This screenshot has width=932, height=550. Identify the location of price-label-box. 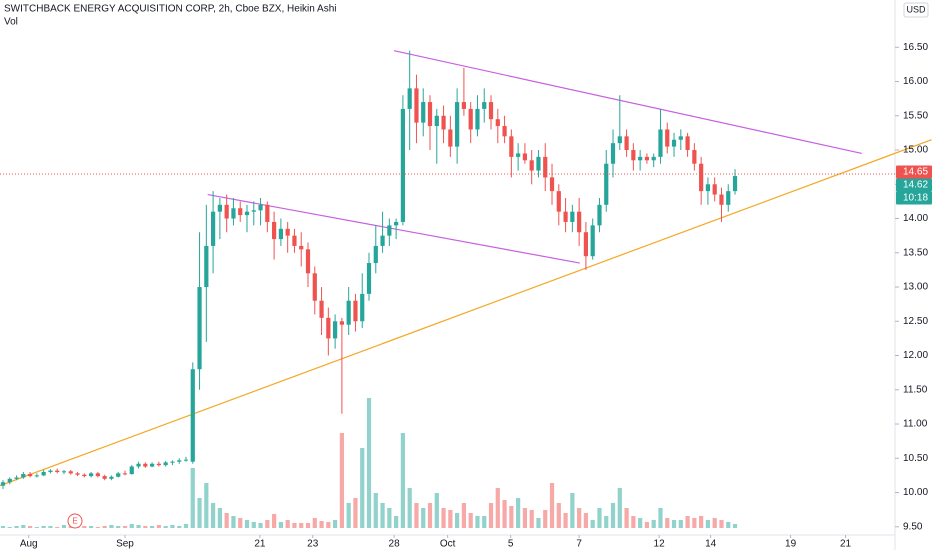
(914, 185).